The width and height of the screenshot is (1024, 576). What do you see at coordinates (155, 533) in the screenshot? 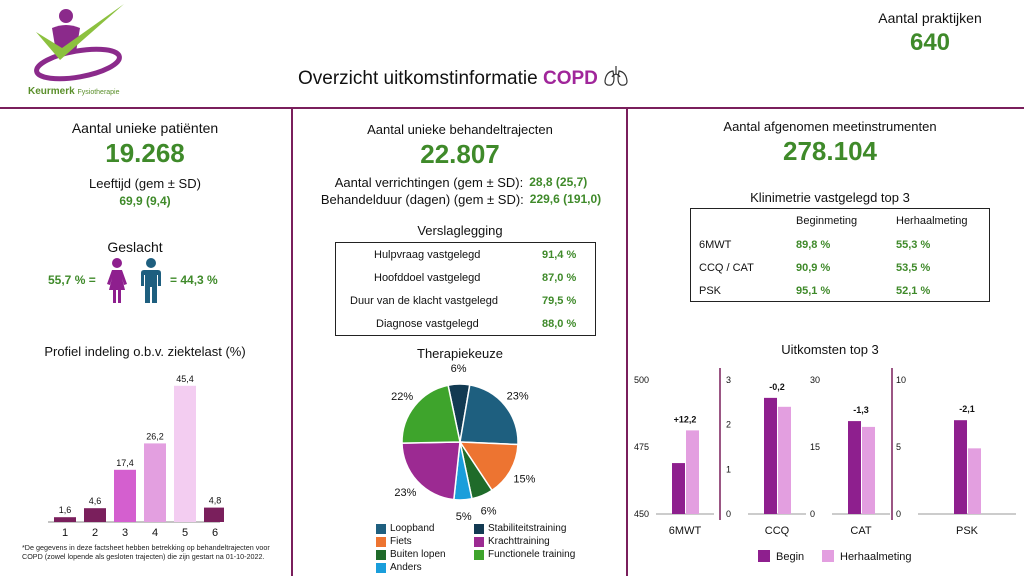
I see `x-tick-label: 4` at bounding box center [155, 533].